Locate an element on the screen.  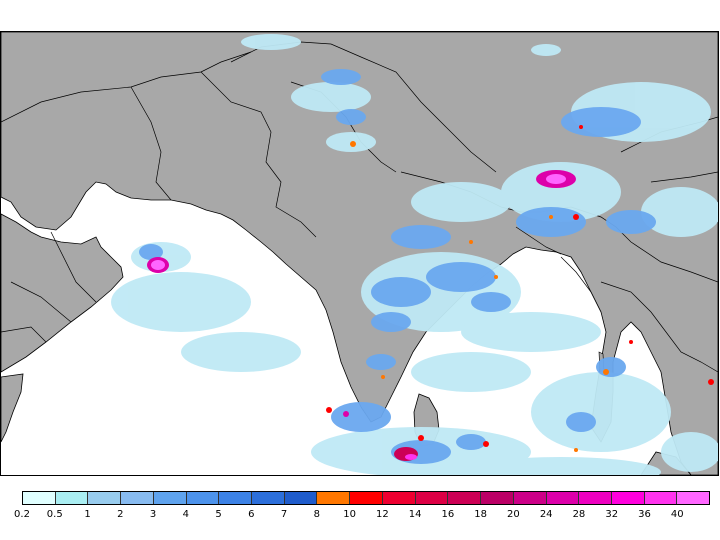
legend-tick-label: 0.5 is located at coordinates (54, 514).